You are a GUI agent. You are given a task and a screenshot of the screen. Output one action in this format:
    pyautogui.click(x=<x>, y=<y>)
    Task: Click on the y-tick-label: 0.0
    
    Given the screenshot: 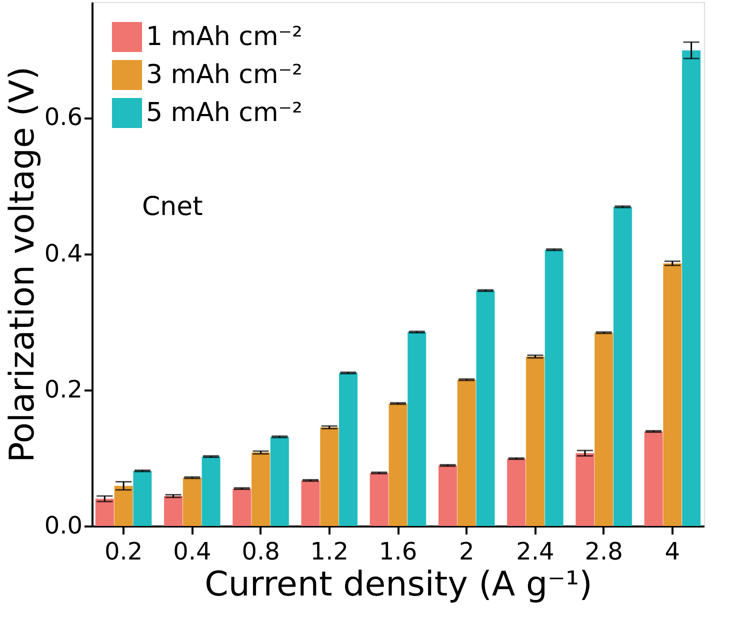 What is the action you would take?
    pyautogui.click(x=63, y=526)
    